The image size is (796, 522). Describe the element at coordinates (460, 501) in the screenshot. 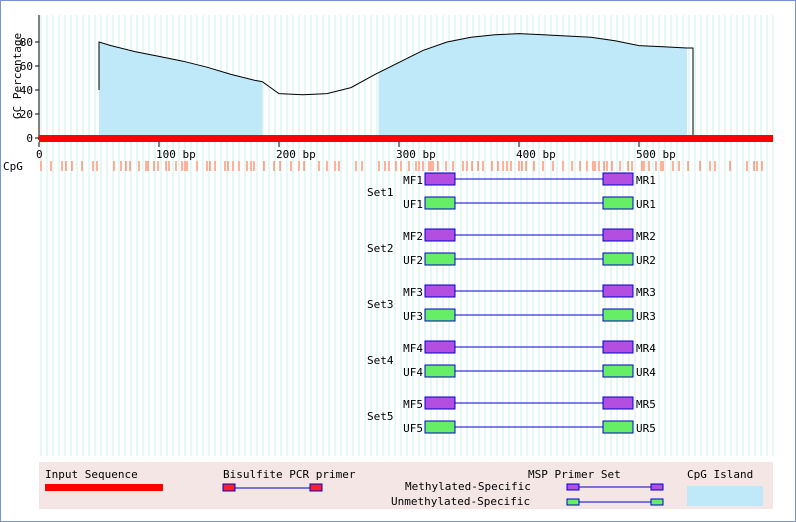

I see `legend-unmethylated-label: Unmethylated-Specific` at that location.